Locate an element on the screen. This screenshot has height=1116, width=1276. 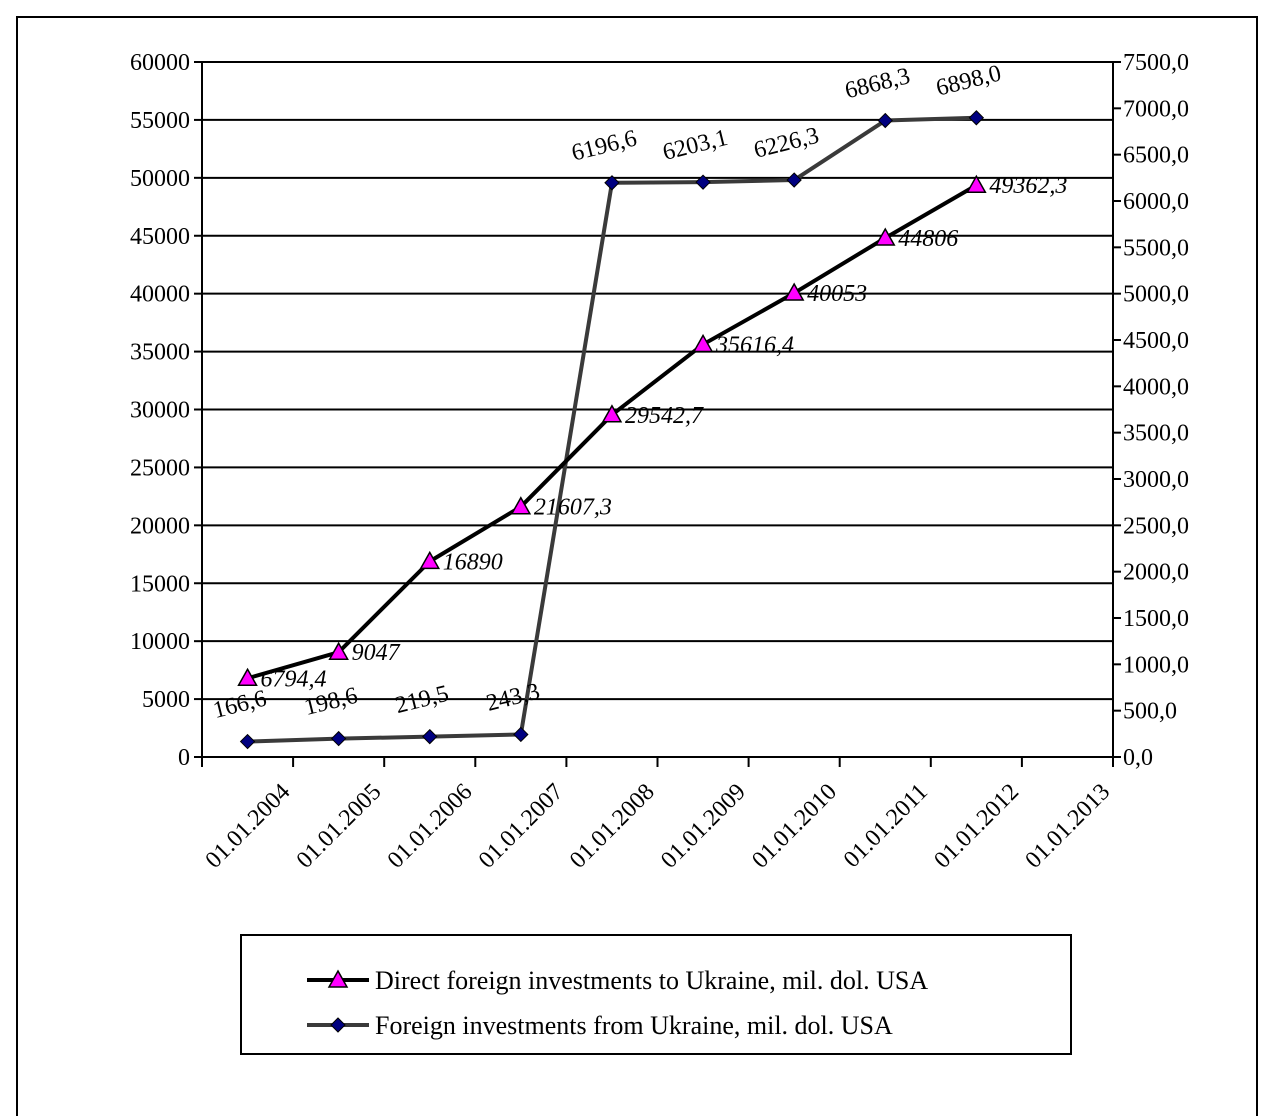
y-left-tick-label: 20000 is located at coordinates (160, 526).